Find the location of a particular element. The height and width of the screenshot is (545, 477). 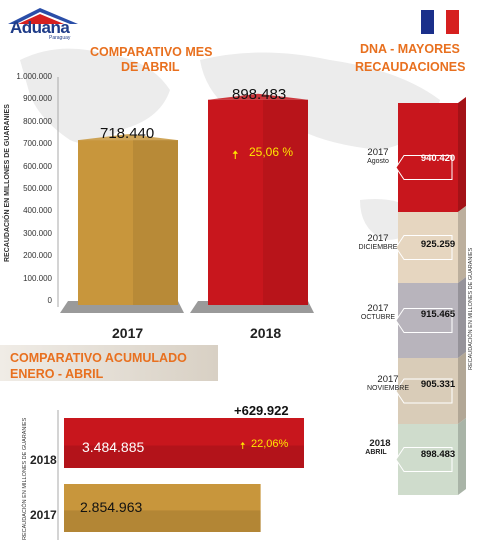

cum-bar-2017 is located at coordinates (162, 508).